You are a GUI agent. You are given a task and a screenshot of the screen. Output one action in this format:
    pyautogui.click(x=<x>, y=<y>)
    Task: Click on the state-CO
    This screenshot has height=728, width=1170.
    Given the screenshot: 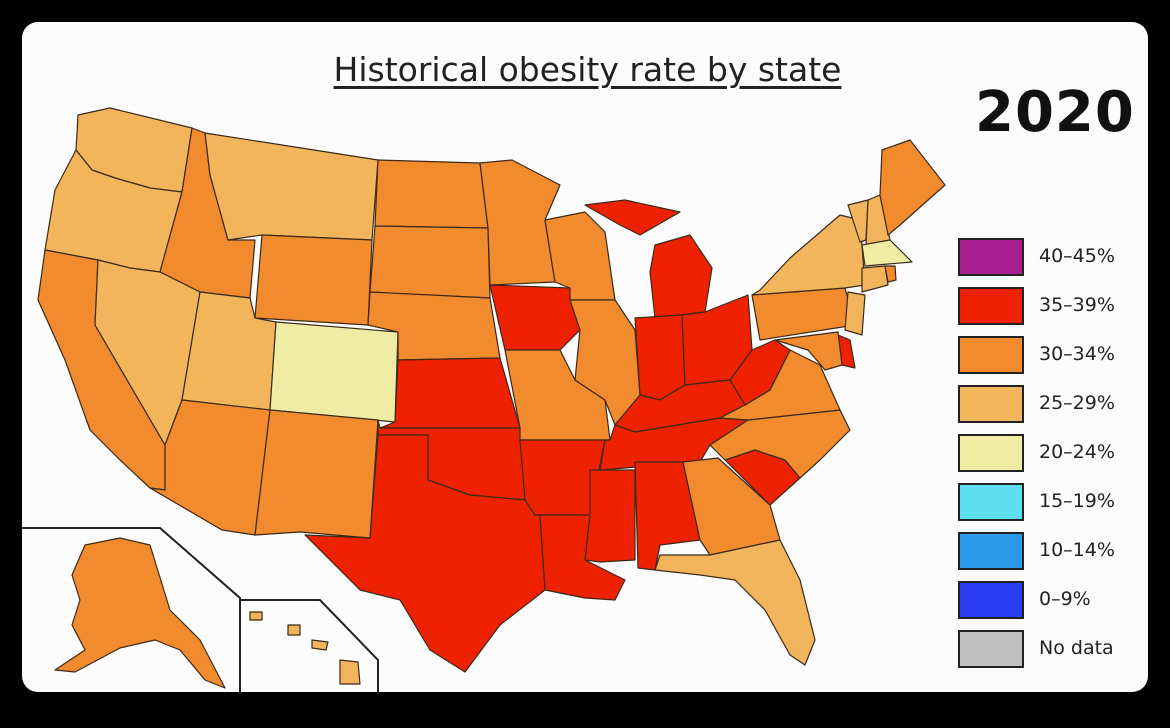 What is the action you would take?
    pyautogui.click(x=334, y=372)
    